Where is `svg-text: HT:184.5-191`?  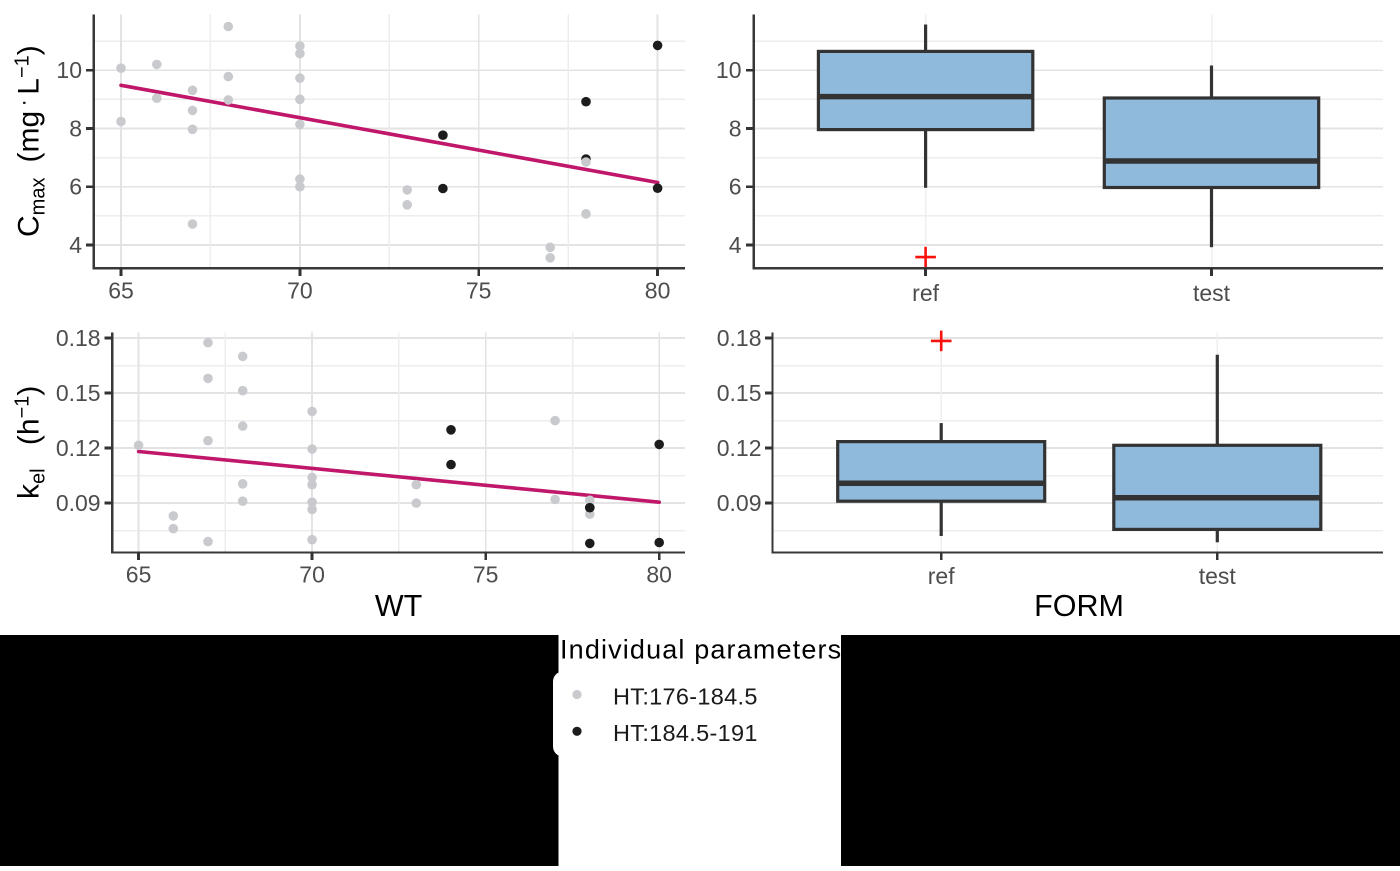
svg-text: HT:184.5-191 is located at coordinates (685, 733).